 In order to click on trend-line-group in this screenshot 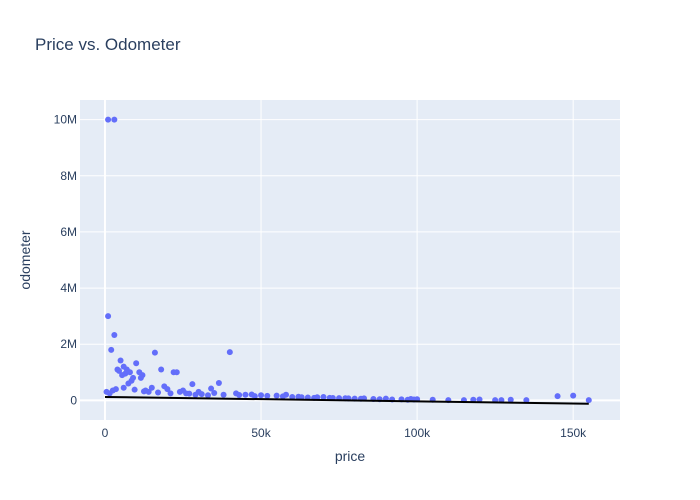, I will do `click(346, 400)`.